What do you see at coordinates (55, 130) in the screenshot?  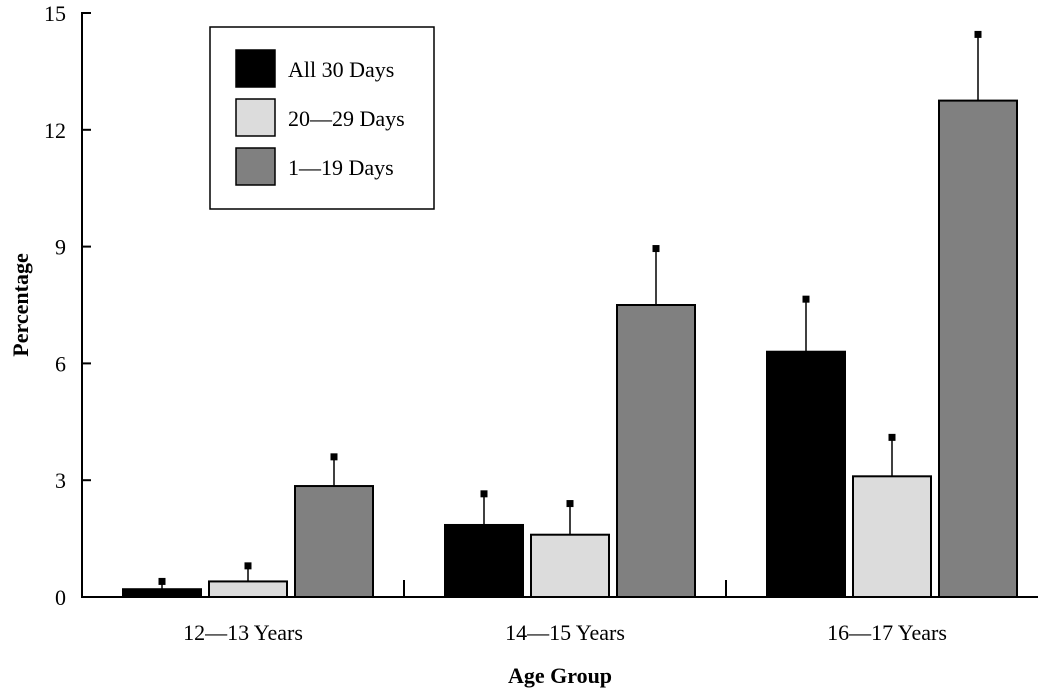 I see `y-tick-label: 12` at bounding box center [55, 130].